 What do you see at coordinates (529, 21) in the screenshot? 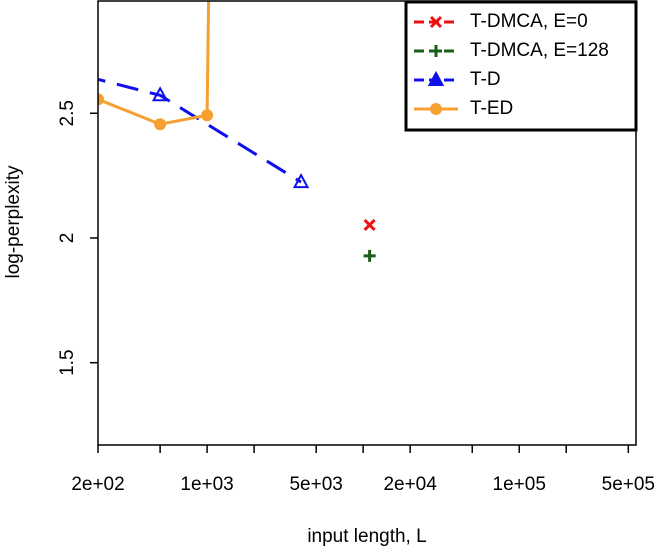
I see `legend-label: T-DMCA, E=0` at bounding box center [529, 21].